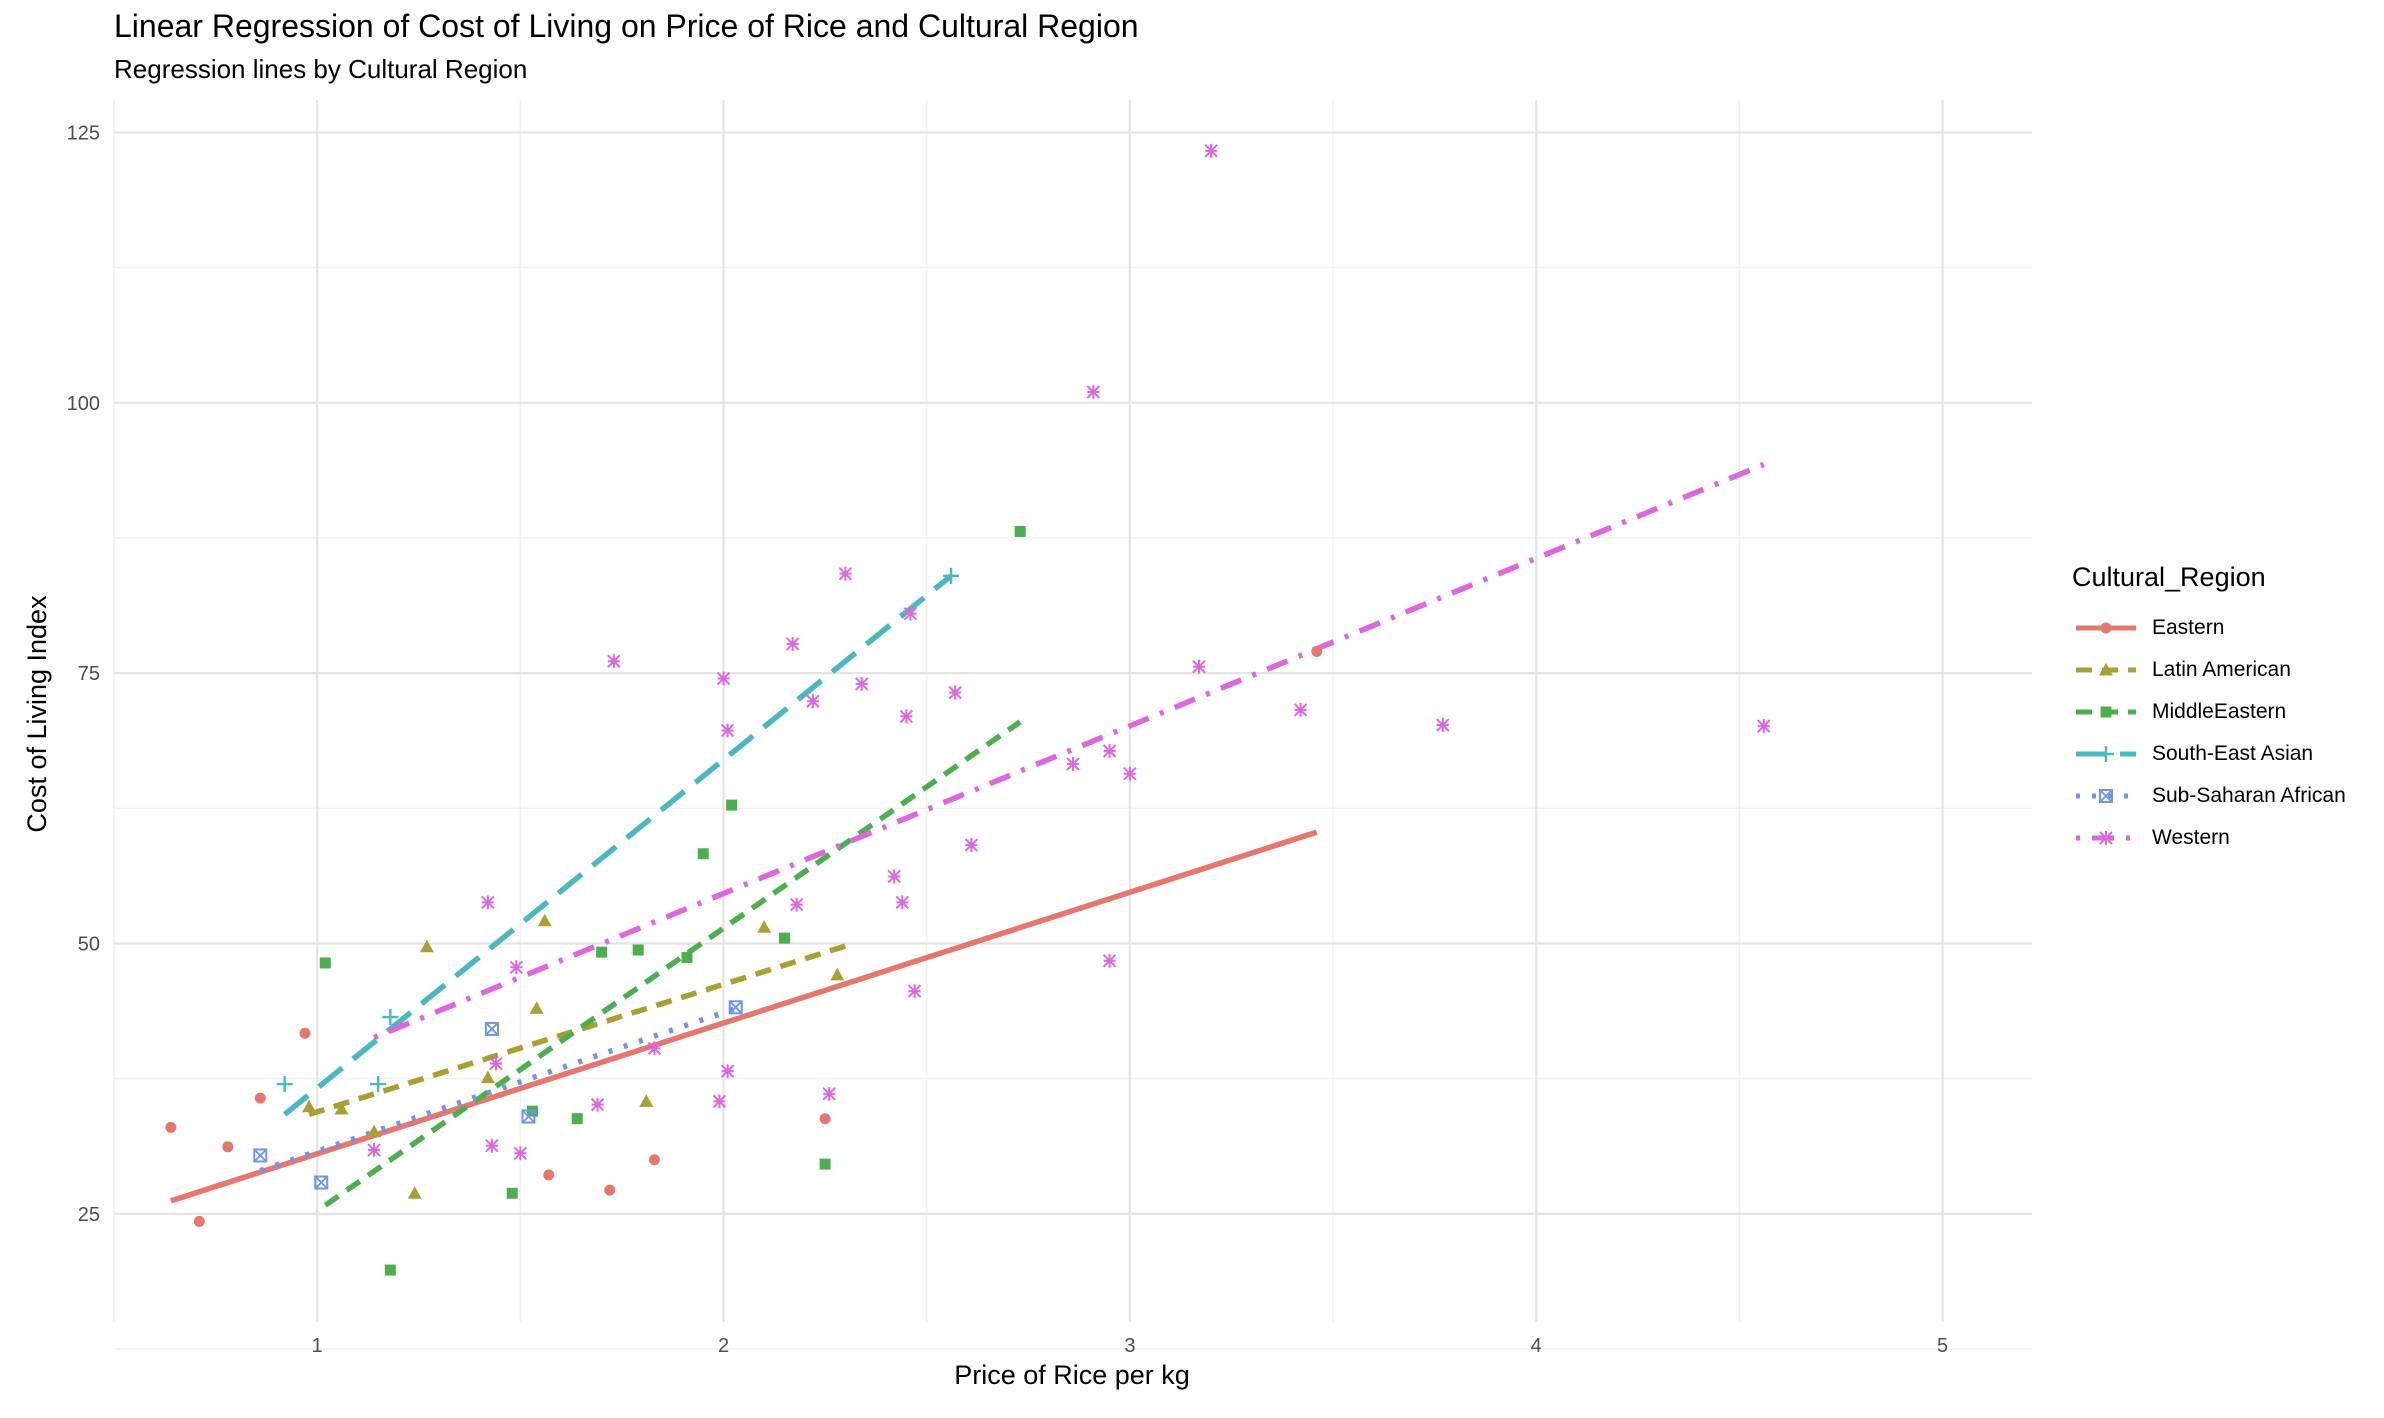 This screenshot has width=2384, height=1418. What do you see at coordinates (2221, 669) in the screenshot?
I see `legend-label: Latin American` at bounding box center [2221, 669].